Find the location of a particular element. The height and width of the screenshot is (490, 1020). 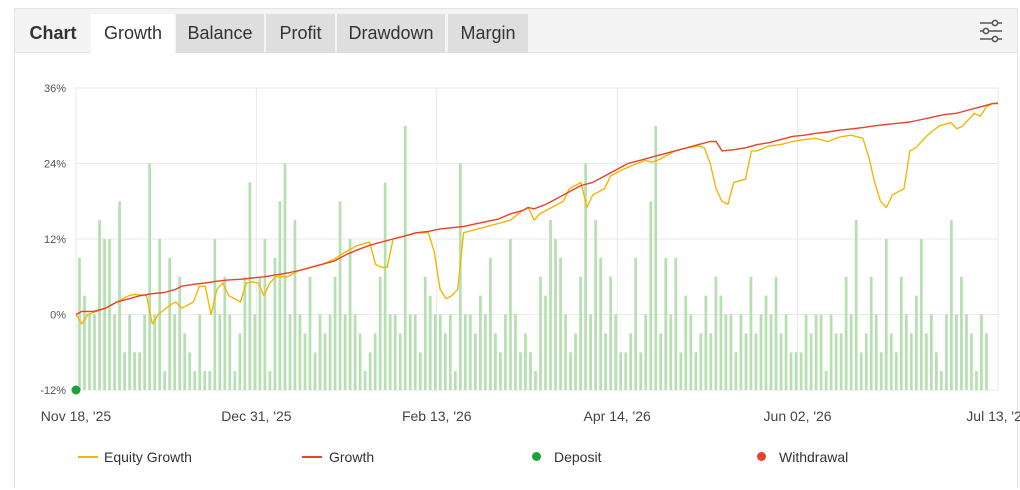

tab-profit: Profit is located at coordinates (300, 33).